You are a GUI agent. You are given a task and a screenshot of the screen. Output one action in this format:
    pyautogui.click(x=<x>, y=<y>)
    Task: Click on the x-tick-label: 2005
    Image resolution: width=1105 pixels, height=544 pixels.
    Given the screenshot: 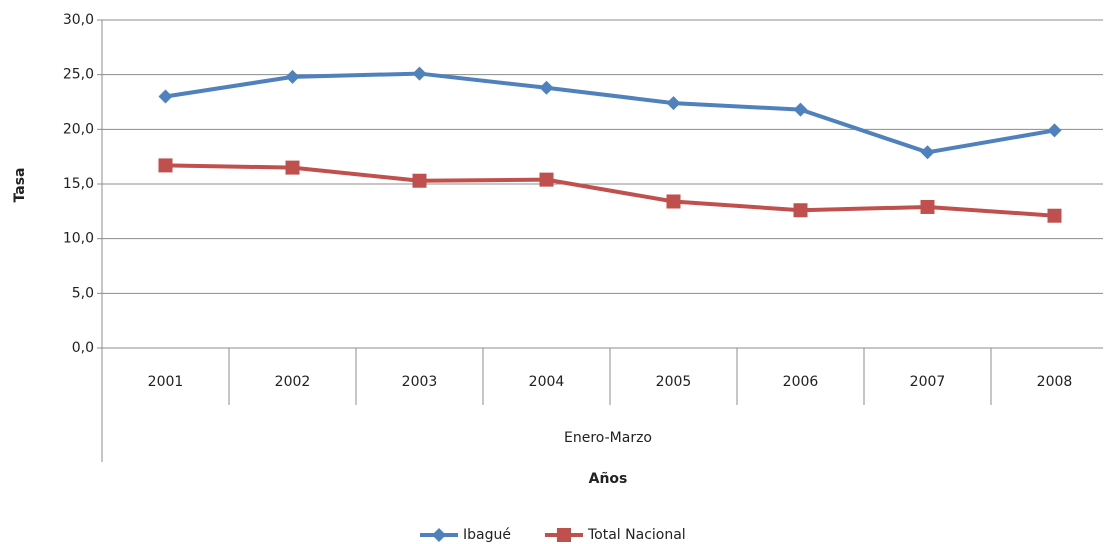 What is the action you would take?
    pyautogui.click(x=674, y=382)
    